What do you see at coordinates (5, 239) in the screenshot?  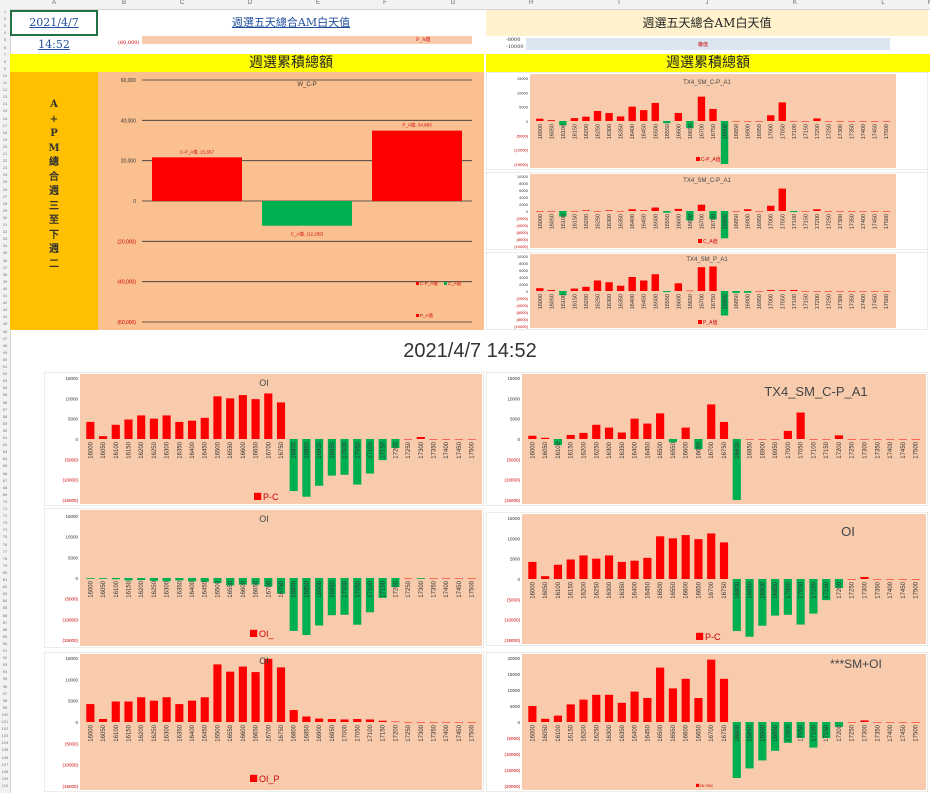 I see `row-header-number: 33` at bounding box center [5, 239].